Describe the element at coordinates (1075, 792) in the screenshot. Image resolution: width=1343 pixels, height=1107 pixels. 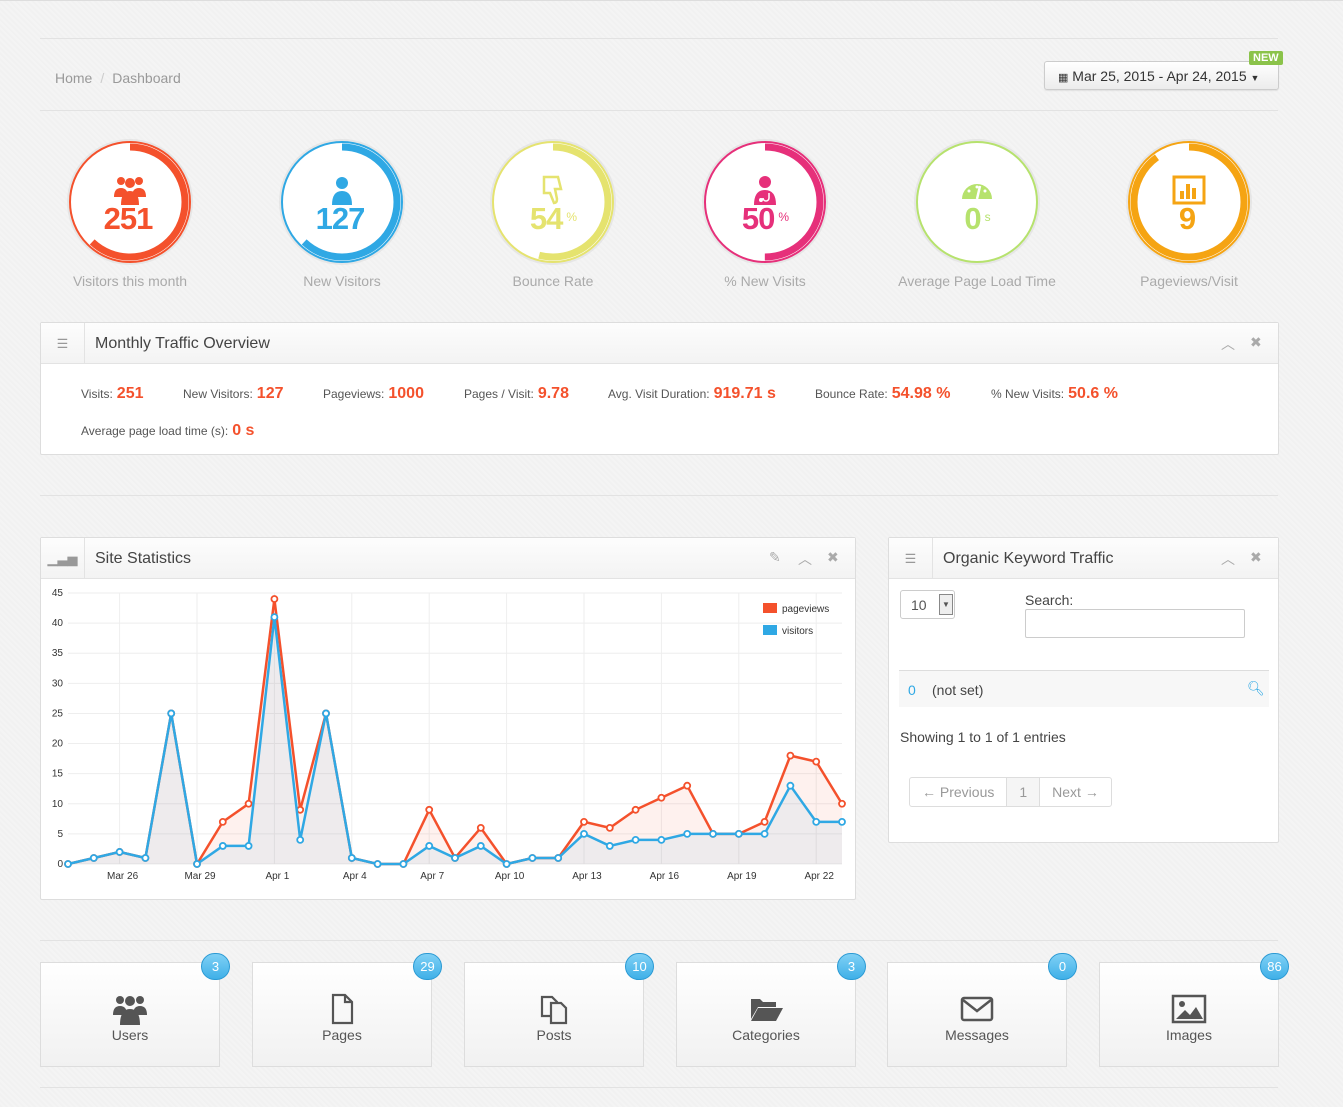
I see `next-button: Next →` at that location.